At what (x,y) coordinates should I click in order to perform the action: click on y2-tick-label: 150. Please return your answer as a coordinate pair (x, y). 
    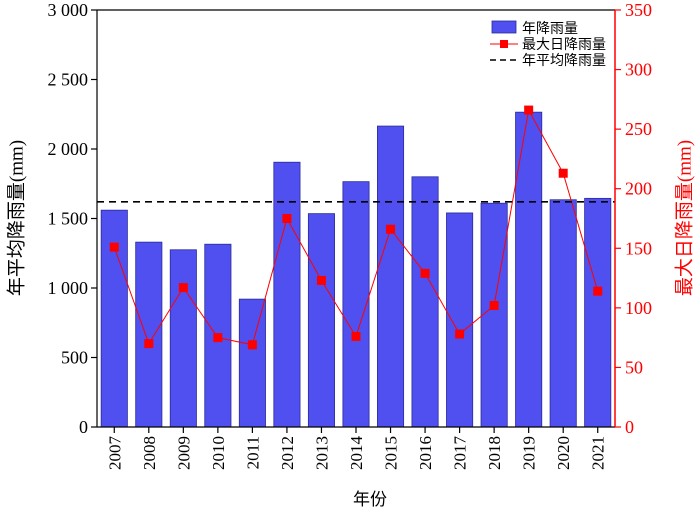
    Looking at the image, I should click on (638, 248).